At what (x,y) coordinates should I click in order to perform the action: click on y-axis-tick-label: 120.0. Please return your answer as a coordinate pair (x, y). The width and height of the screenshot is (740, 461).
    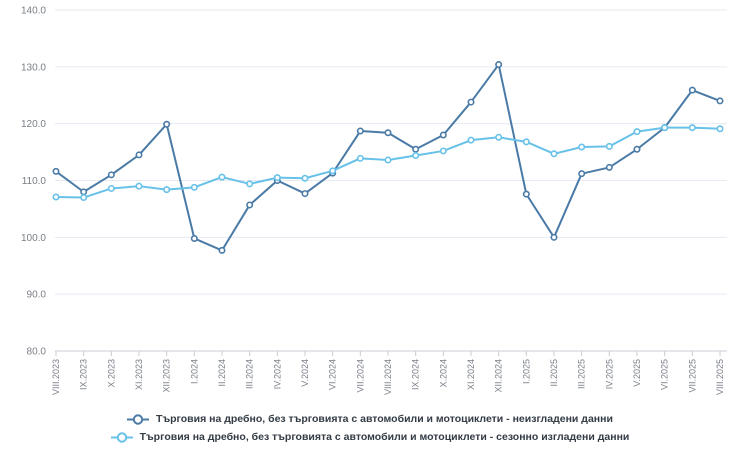
    Looking at the image, I should click on (33, 124).